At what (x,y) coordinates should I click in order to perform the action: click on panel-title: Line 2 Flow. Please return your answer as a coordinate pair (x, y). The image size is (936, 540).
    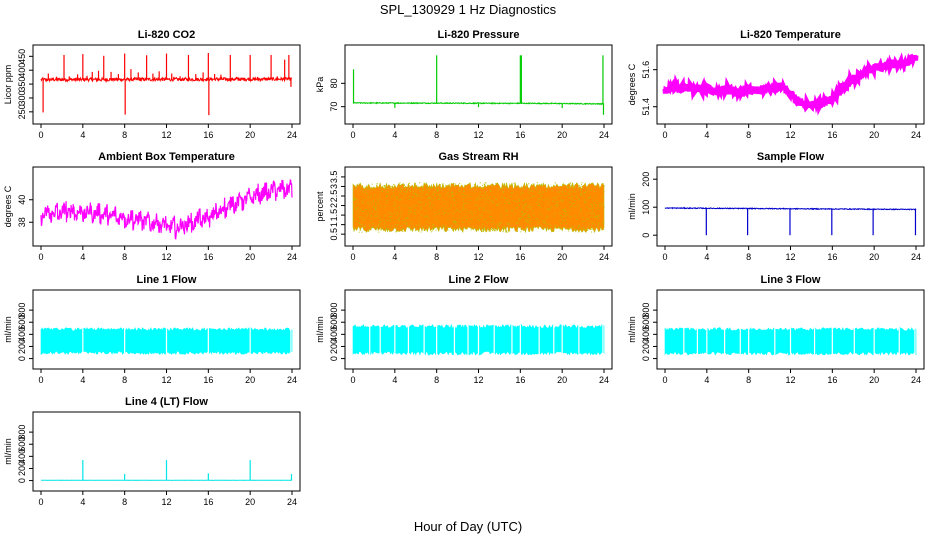
    Looking at the image, I should click on (479, 280).